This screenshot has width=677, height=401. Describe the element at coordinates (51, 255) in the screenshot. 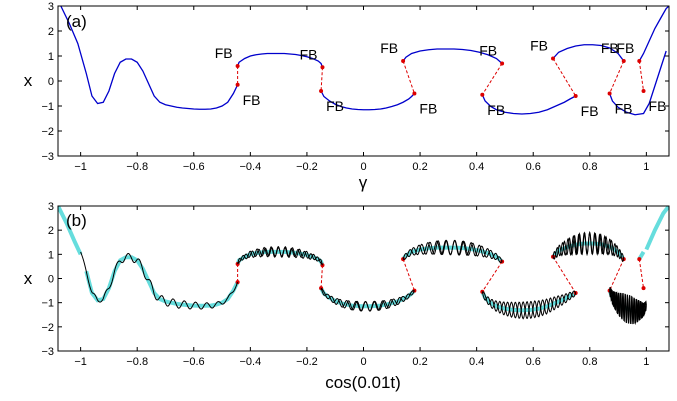

I see `panel-b-ytick-label: 1` at that location.